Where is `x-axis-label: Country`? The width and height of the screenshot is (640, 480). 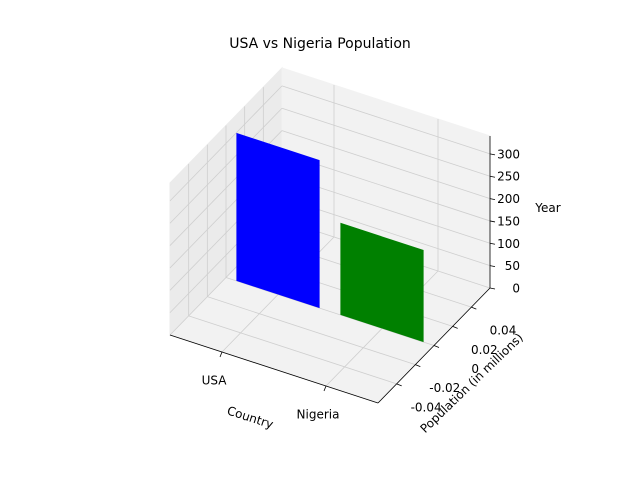 x-axis-label: Country is located at coordinates (250, 418).